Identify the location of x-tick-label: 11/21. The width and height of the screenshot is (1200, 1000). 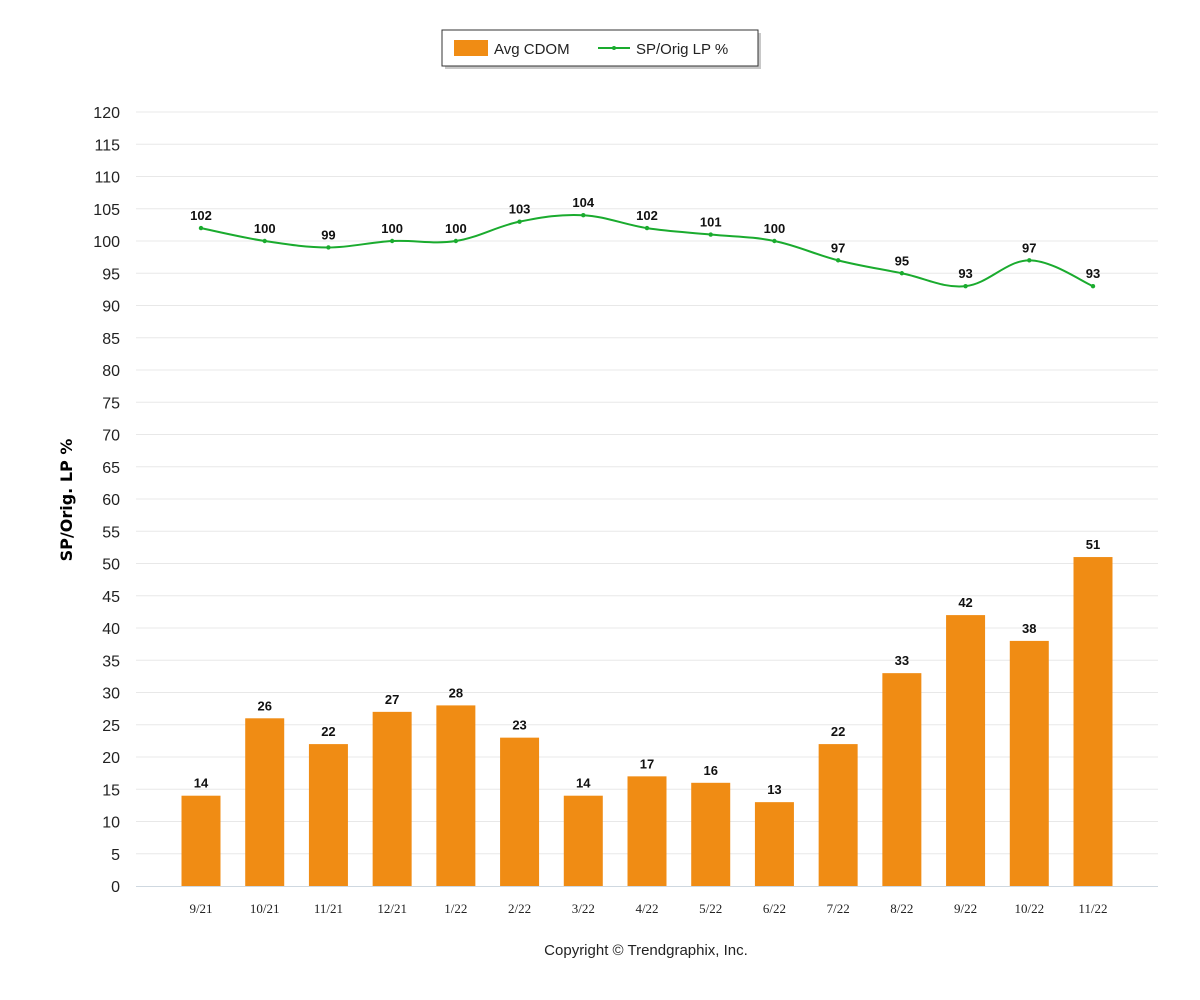
(328, 908).